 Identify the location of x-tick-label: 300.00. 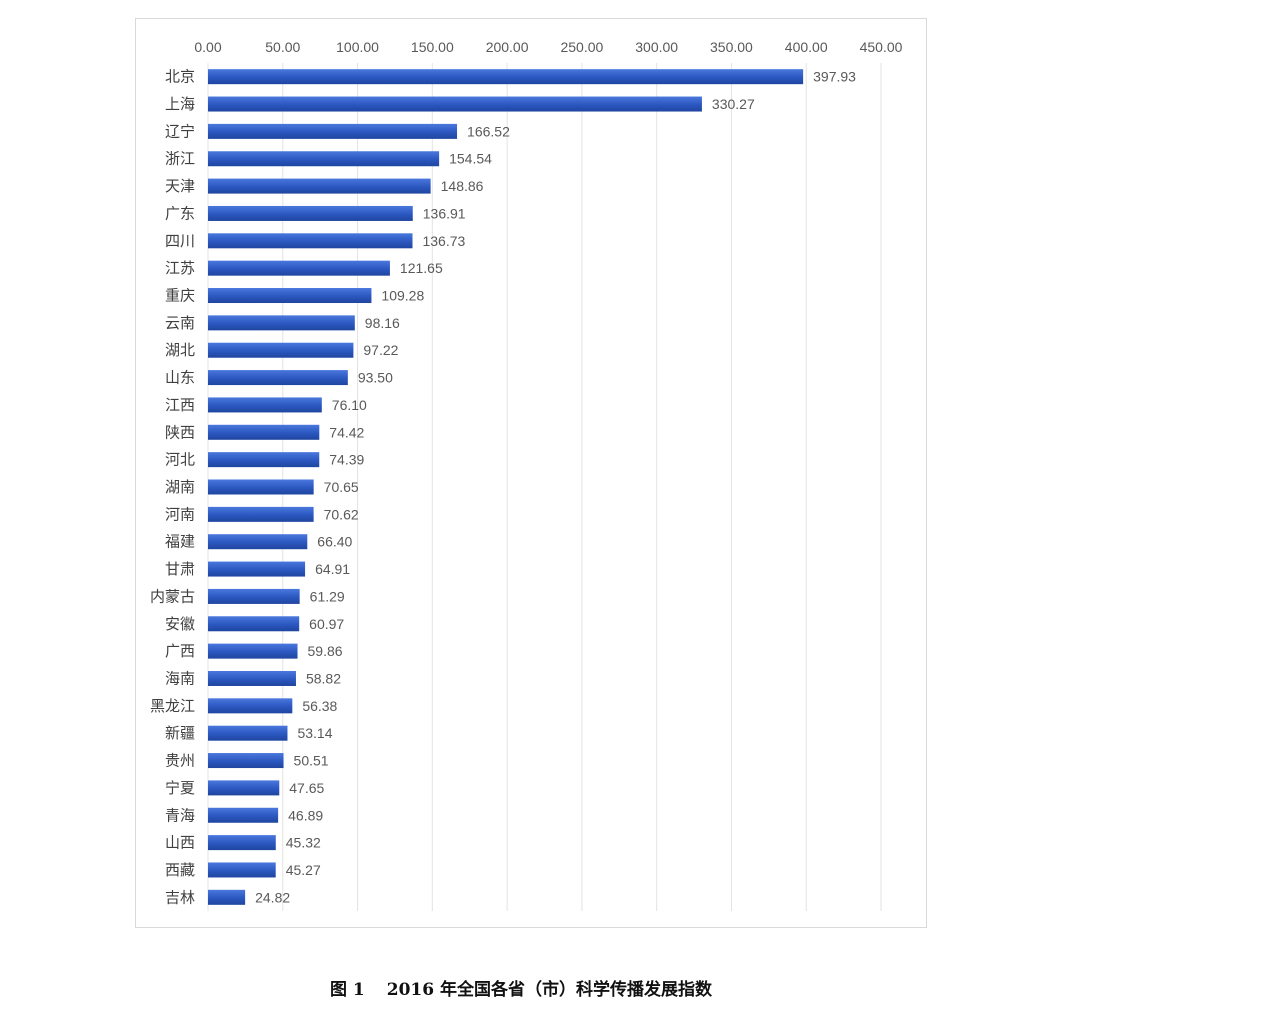
(656, 47).